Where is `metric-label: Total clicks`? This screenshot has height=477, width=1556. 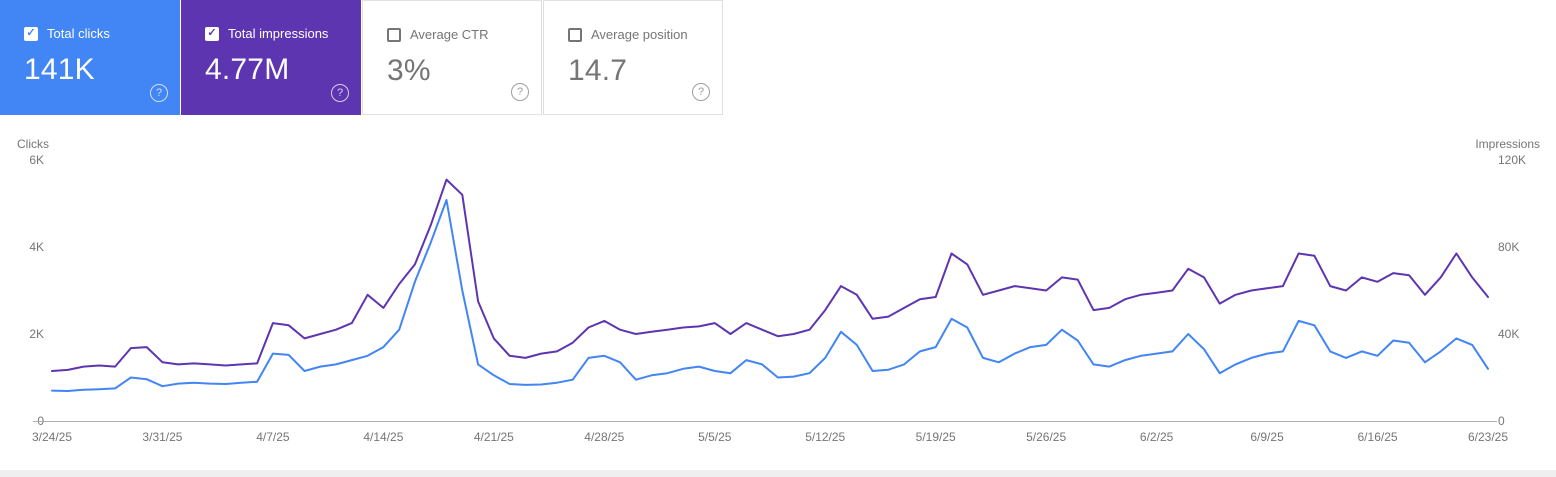 metric-label: Total clicks is located at coordinates (78, 33).